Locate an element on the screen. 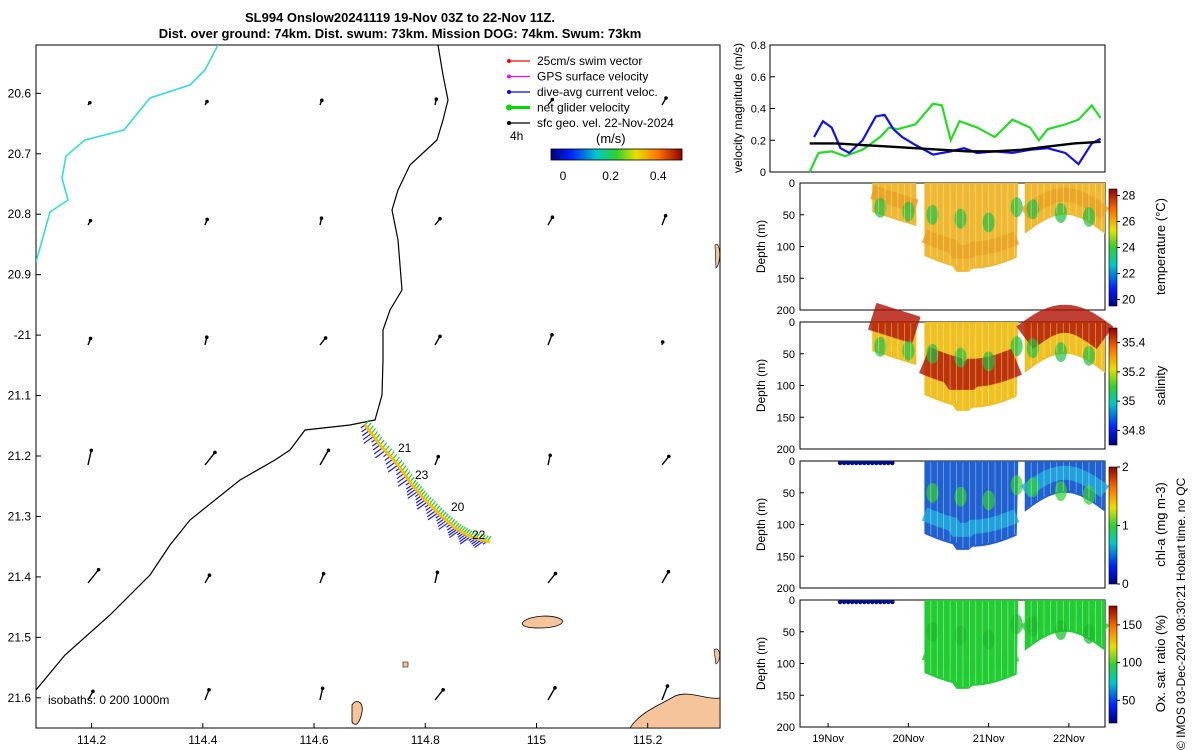 Image resolution: width=1200 pixels, height=750 pixels. velocity-y-tick-label: 0.6 is located at coordinates (758, 78).